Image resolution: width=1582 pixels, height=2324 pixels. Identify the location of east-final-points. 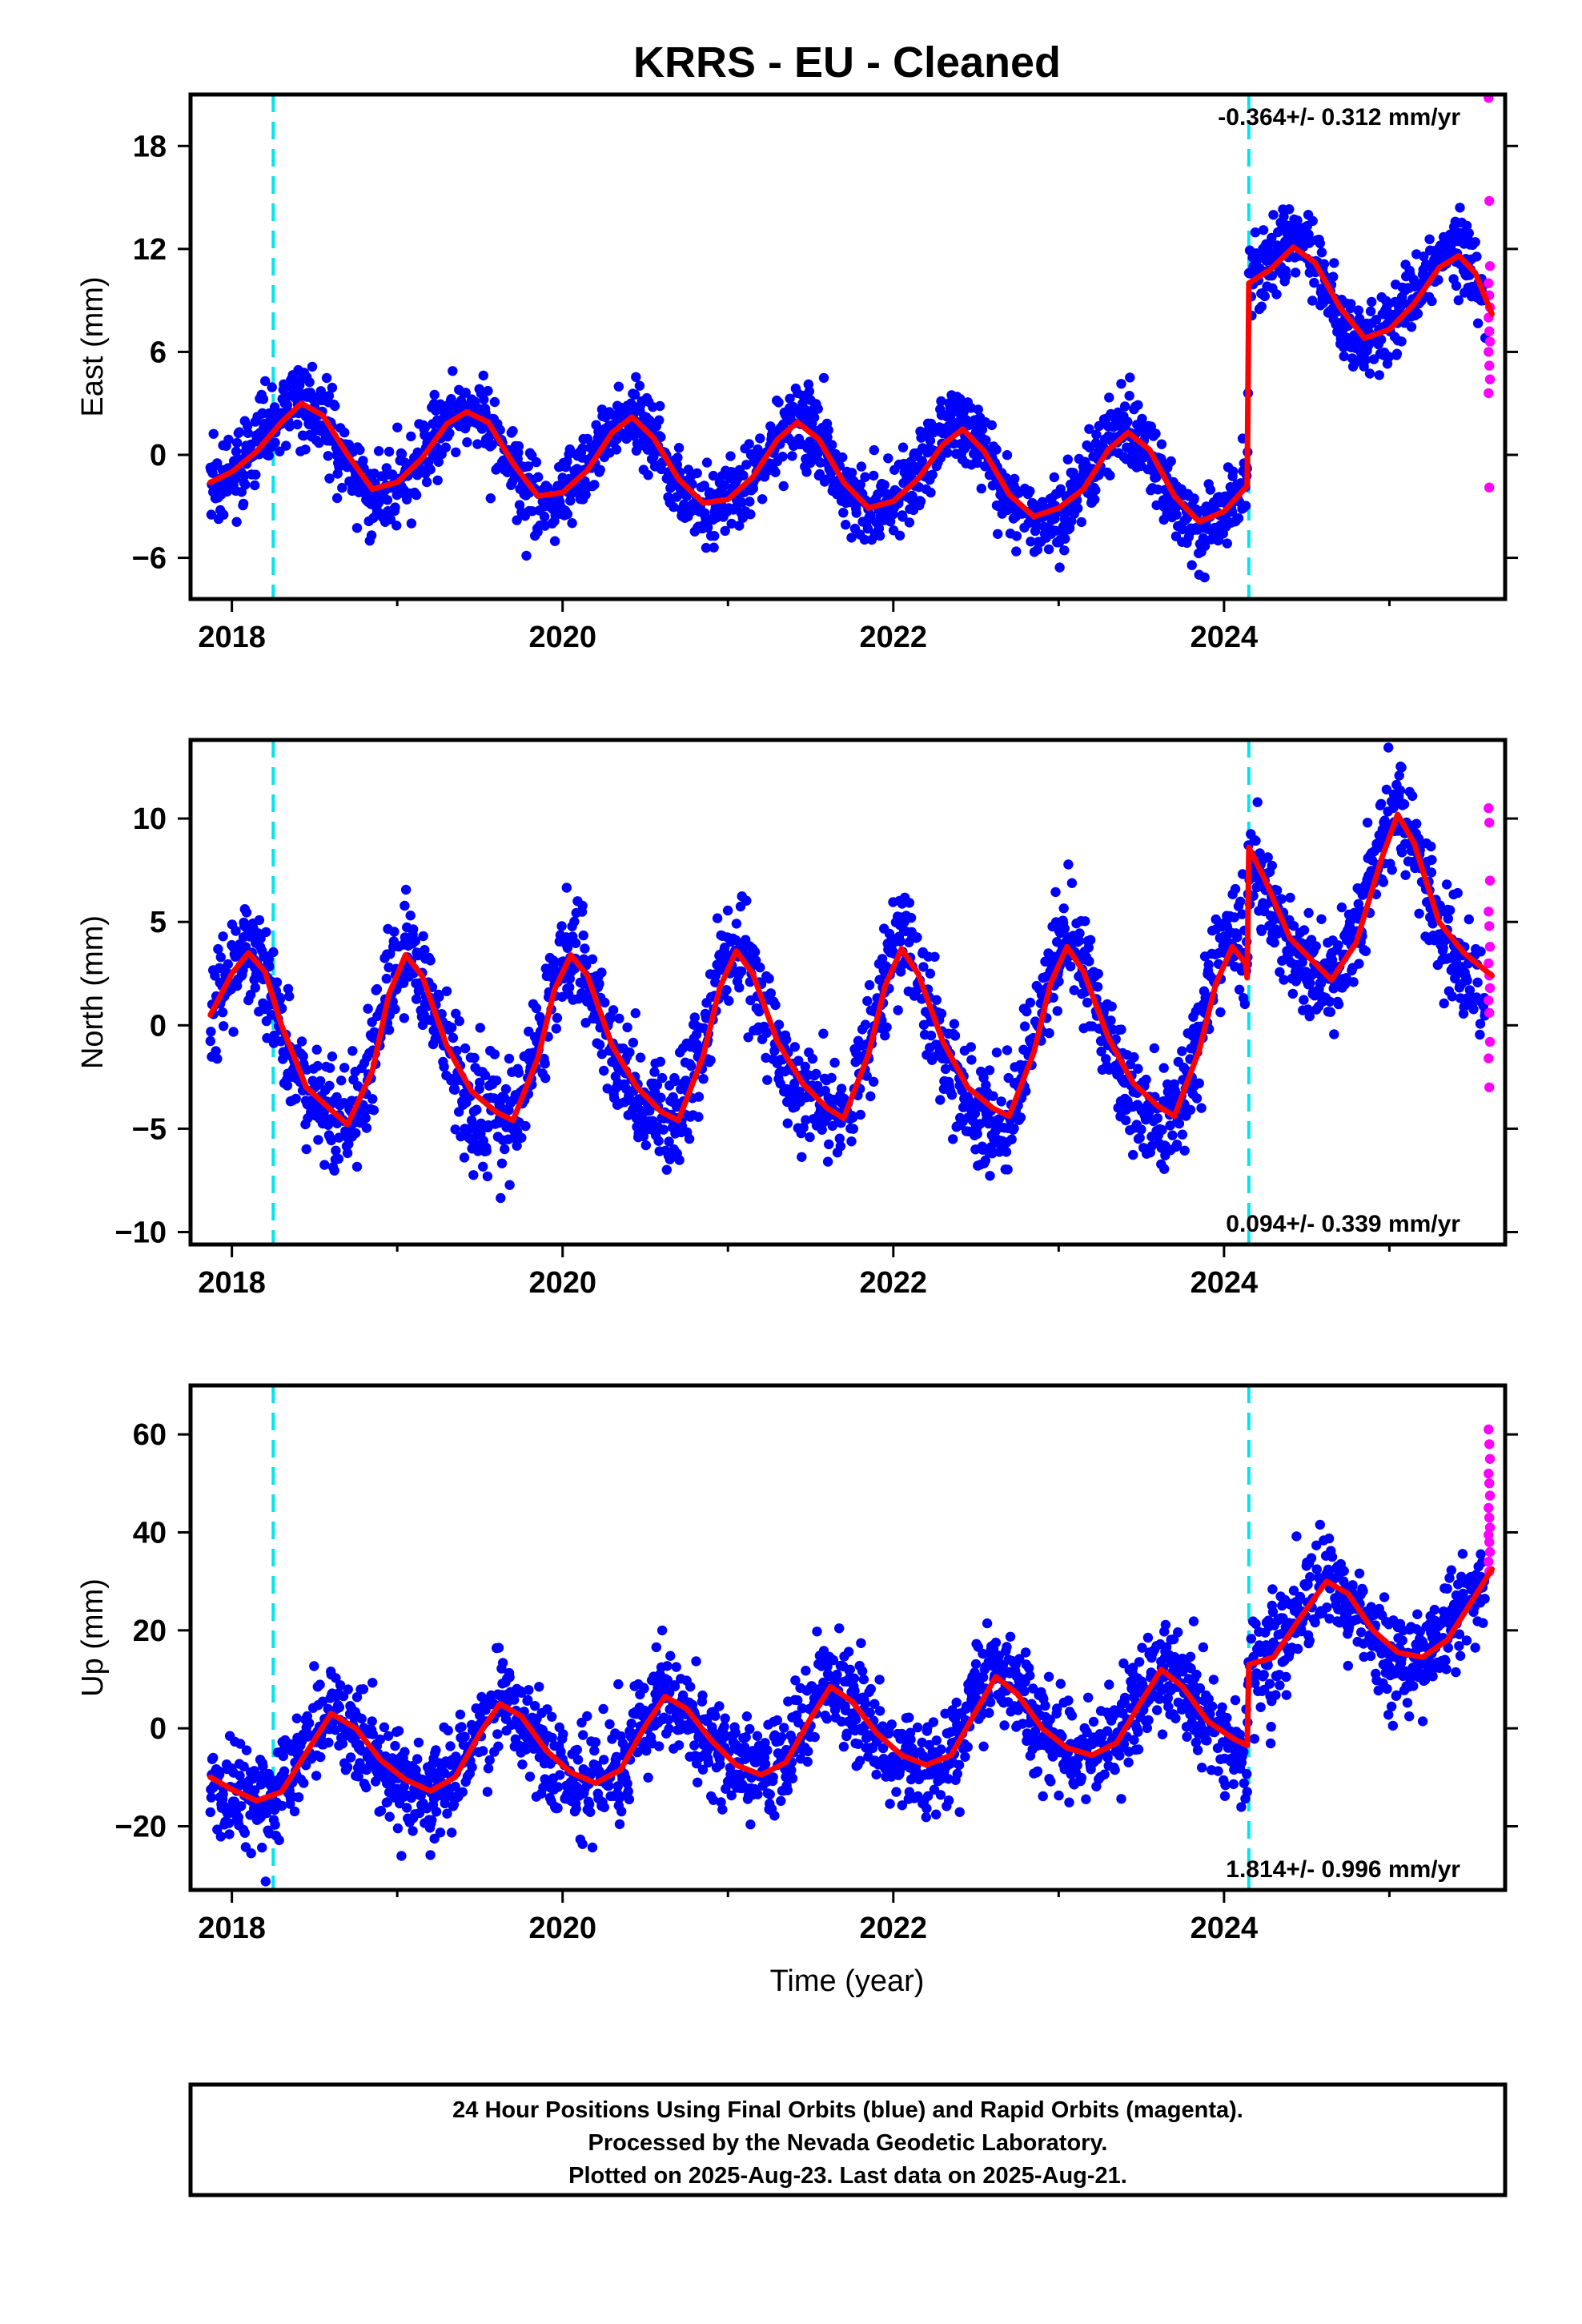
(848, 393).